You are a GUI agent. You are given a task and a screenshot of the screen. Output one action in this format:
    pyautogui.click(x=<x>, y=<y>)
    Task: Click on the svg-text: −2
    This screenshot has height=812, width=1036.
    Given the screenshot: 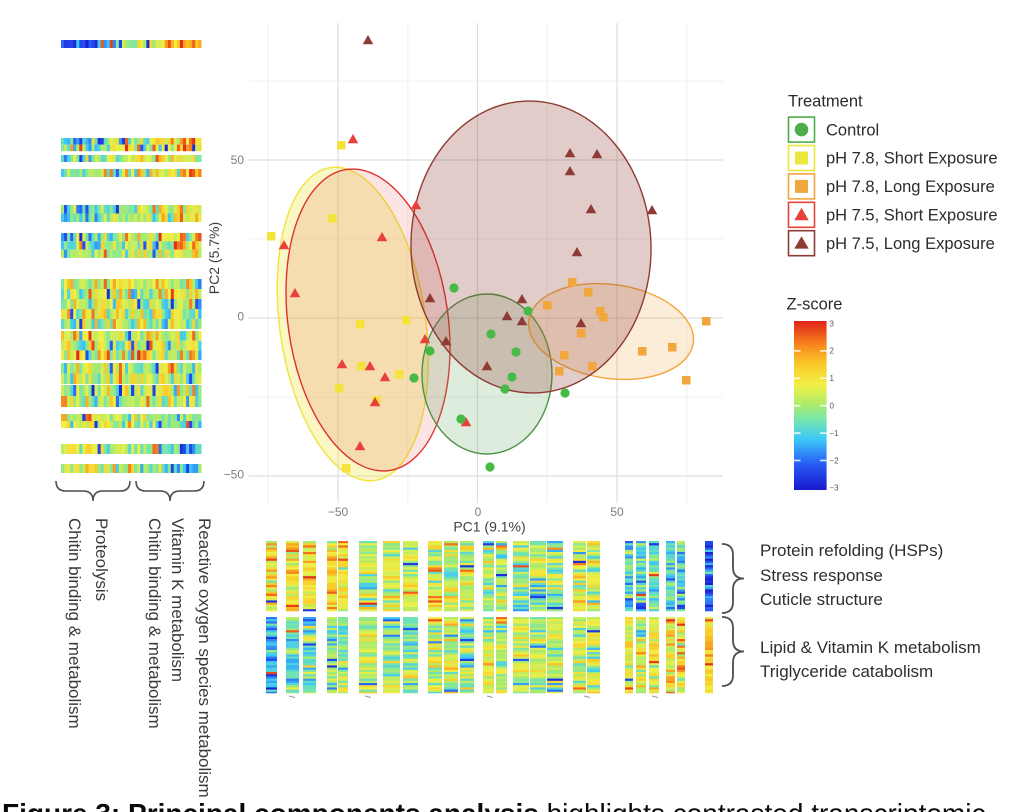 What is the action you would take?
    pyautogui.click(x=835, y=460)
    